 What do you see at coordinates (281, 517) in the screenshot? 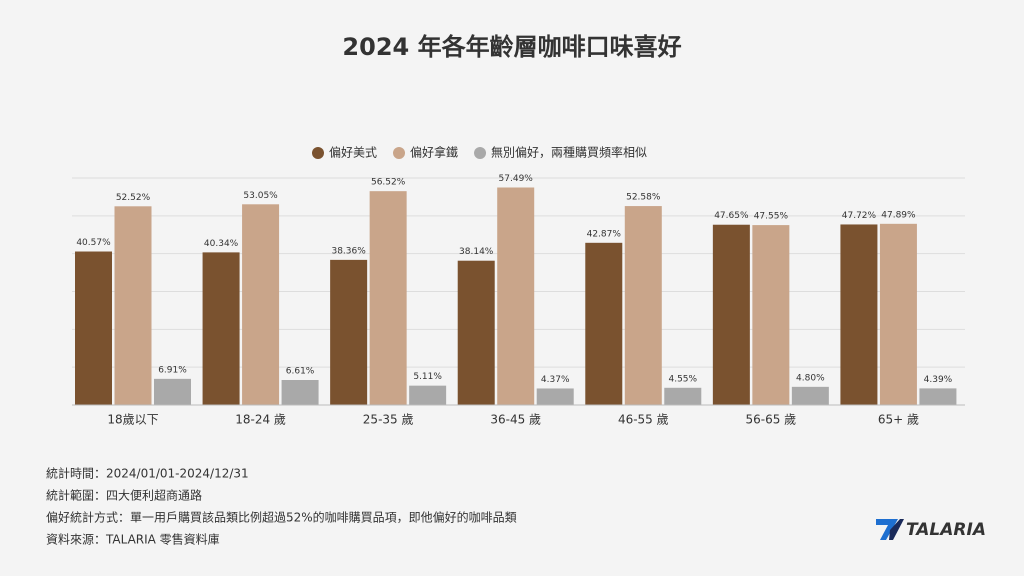
I see `footnote: 偏好統計方式：單一用戶購買該品類比例超過52%的咖啡購買品項，即他偏好的咖啡品類` at bounding box center [281, 517].